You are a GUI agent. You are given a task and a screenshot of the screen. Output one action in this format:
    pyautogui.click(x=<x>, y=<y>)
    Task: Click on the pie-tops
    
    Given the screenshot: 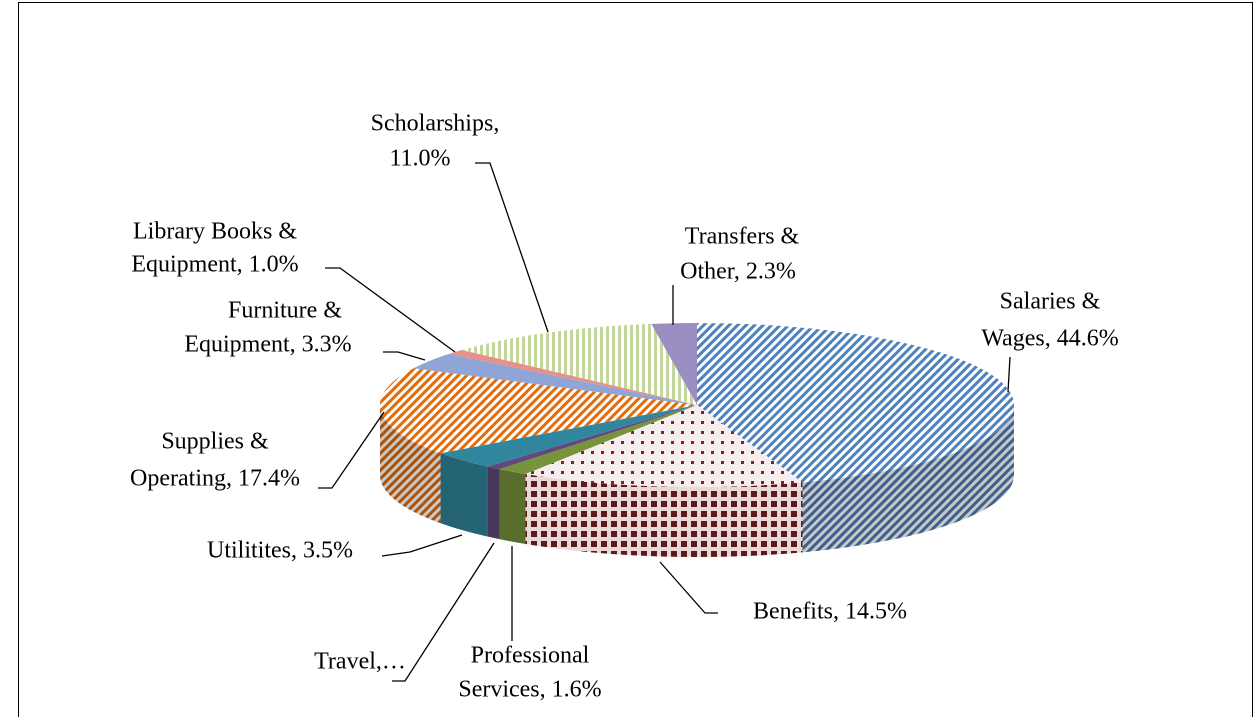 What is the action you would take?
    pyautogui.click(x=697, y=405)
    